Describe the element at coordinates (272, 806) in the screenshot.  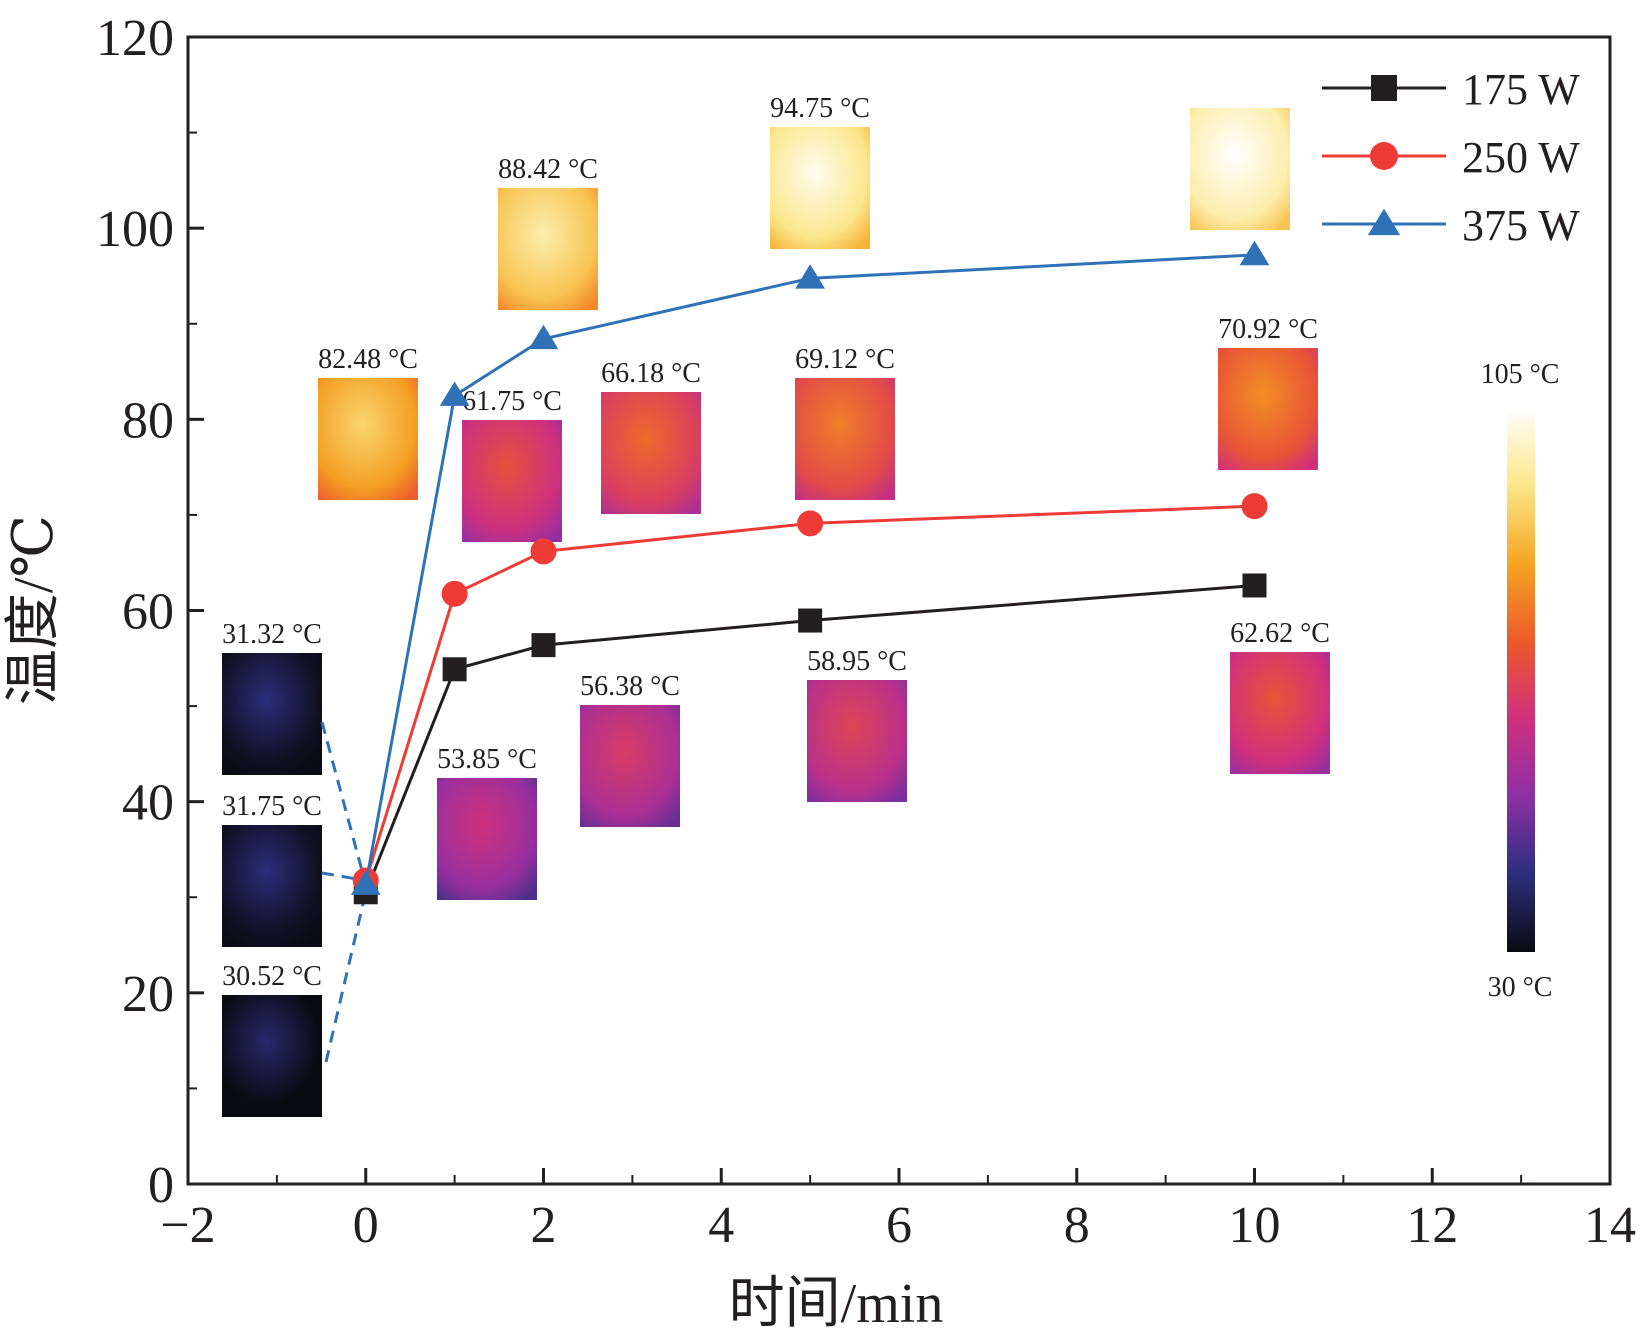
I see `thermal-image-label: 31.75 °C` at that location.